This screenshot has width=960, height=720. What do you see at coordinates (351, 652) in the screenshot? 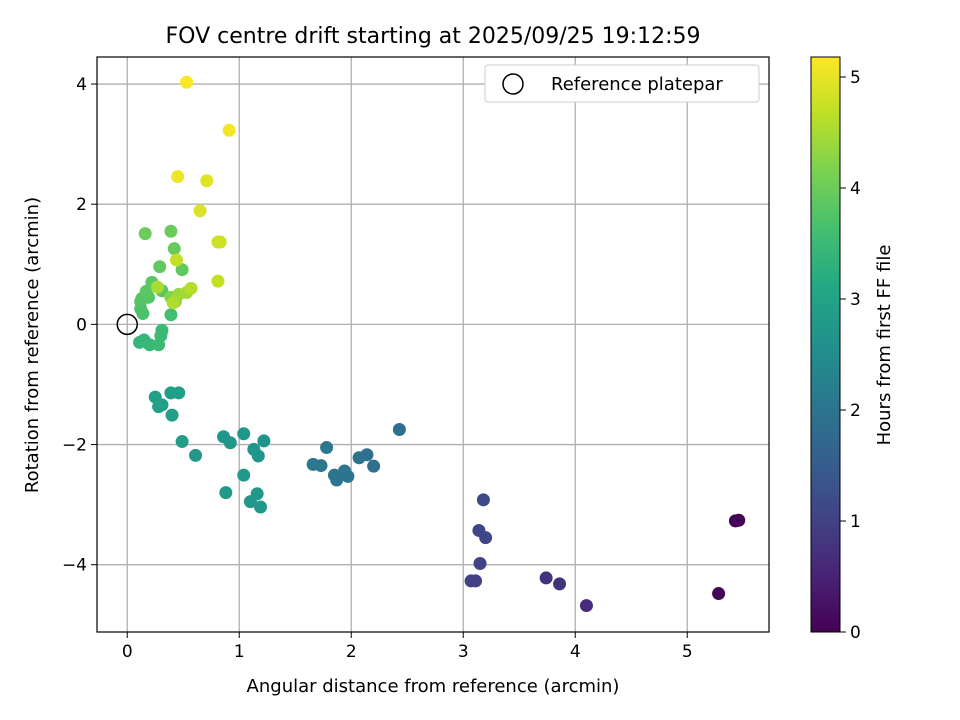
I see `x-tick-label: 2` at bounding box center [351, 652].